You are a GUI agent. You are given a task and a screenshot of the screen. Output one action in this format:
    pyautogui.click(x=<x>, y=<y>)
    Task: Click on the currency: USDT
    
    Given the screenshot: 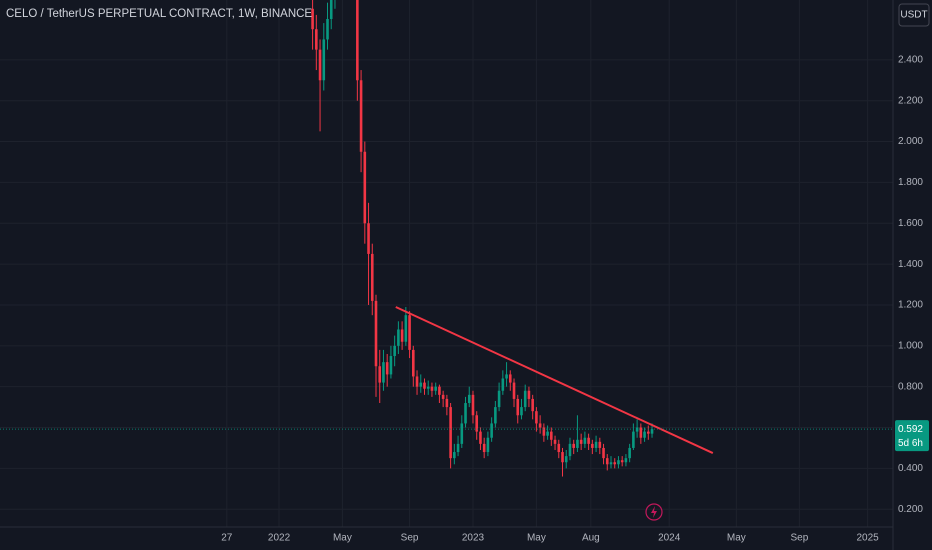 What is the action you would take?
    pyautogui.click(x=913, y=15)
    